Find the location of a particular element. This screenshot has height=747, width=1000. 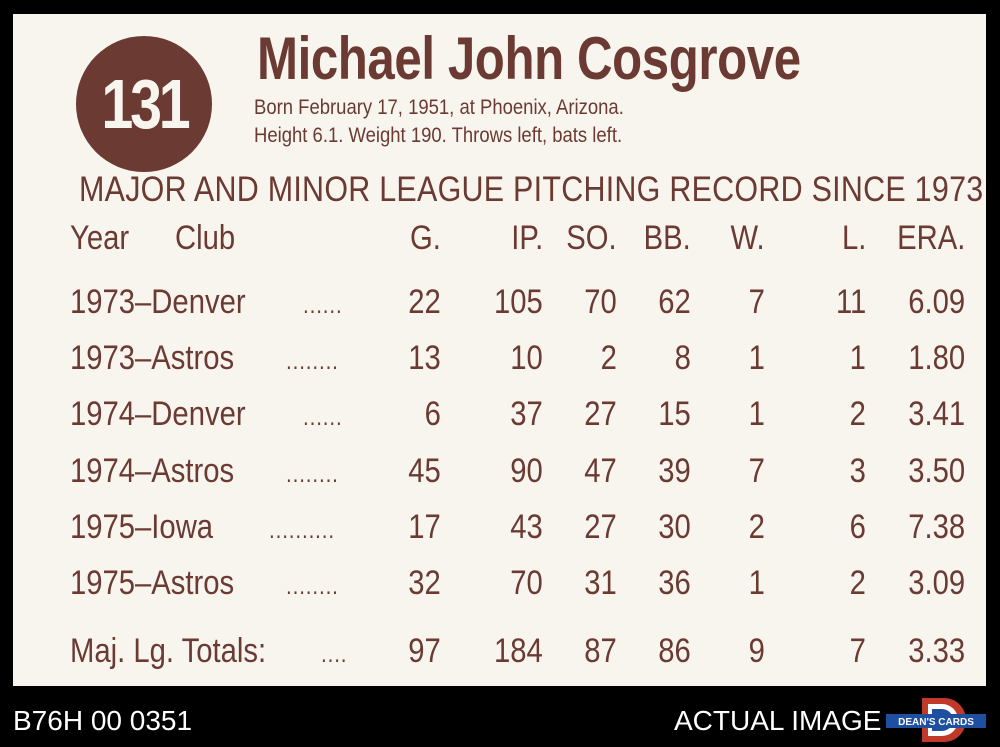

row-team: 1974–Denver is located at coordinates (158, 414).